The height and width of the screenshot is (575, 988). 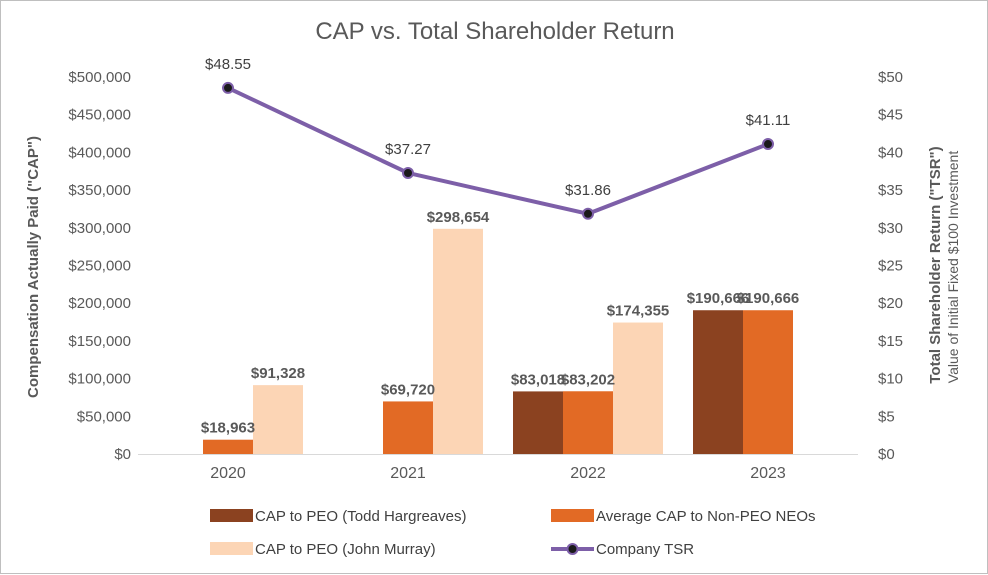 What do you see at coordinates (890, 379) in the screenshot?
I see `right-axis-tick: $10` at bounding box center [890, 379].